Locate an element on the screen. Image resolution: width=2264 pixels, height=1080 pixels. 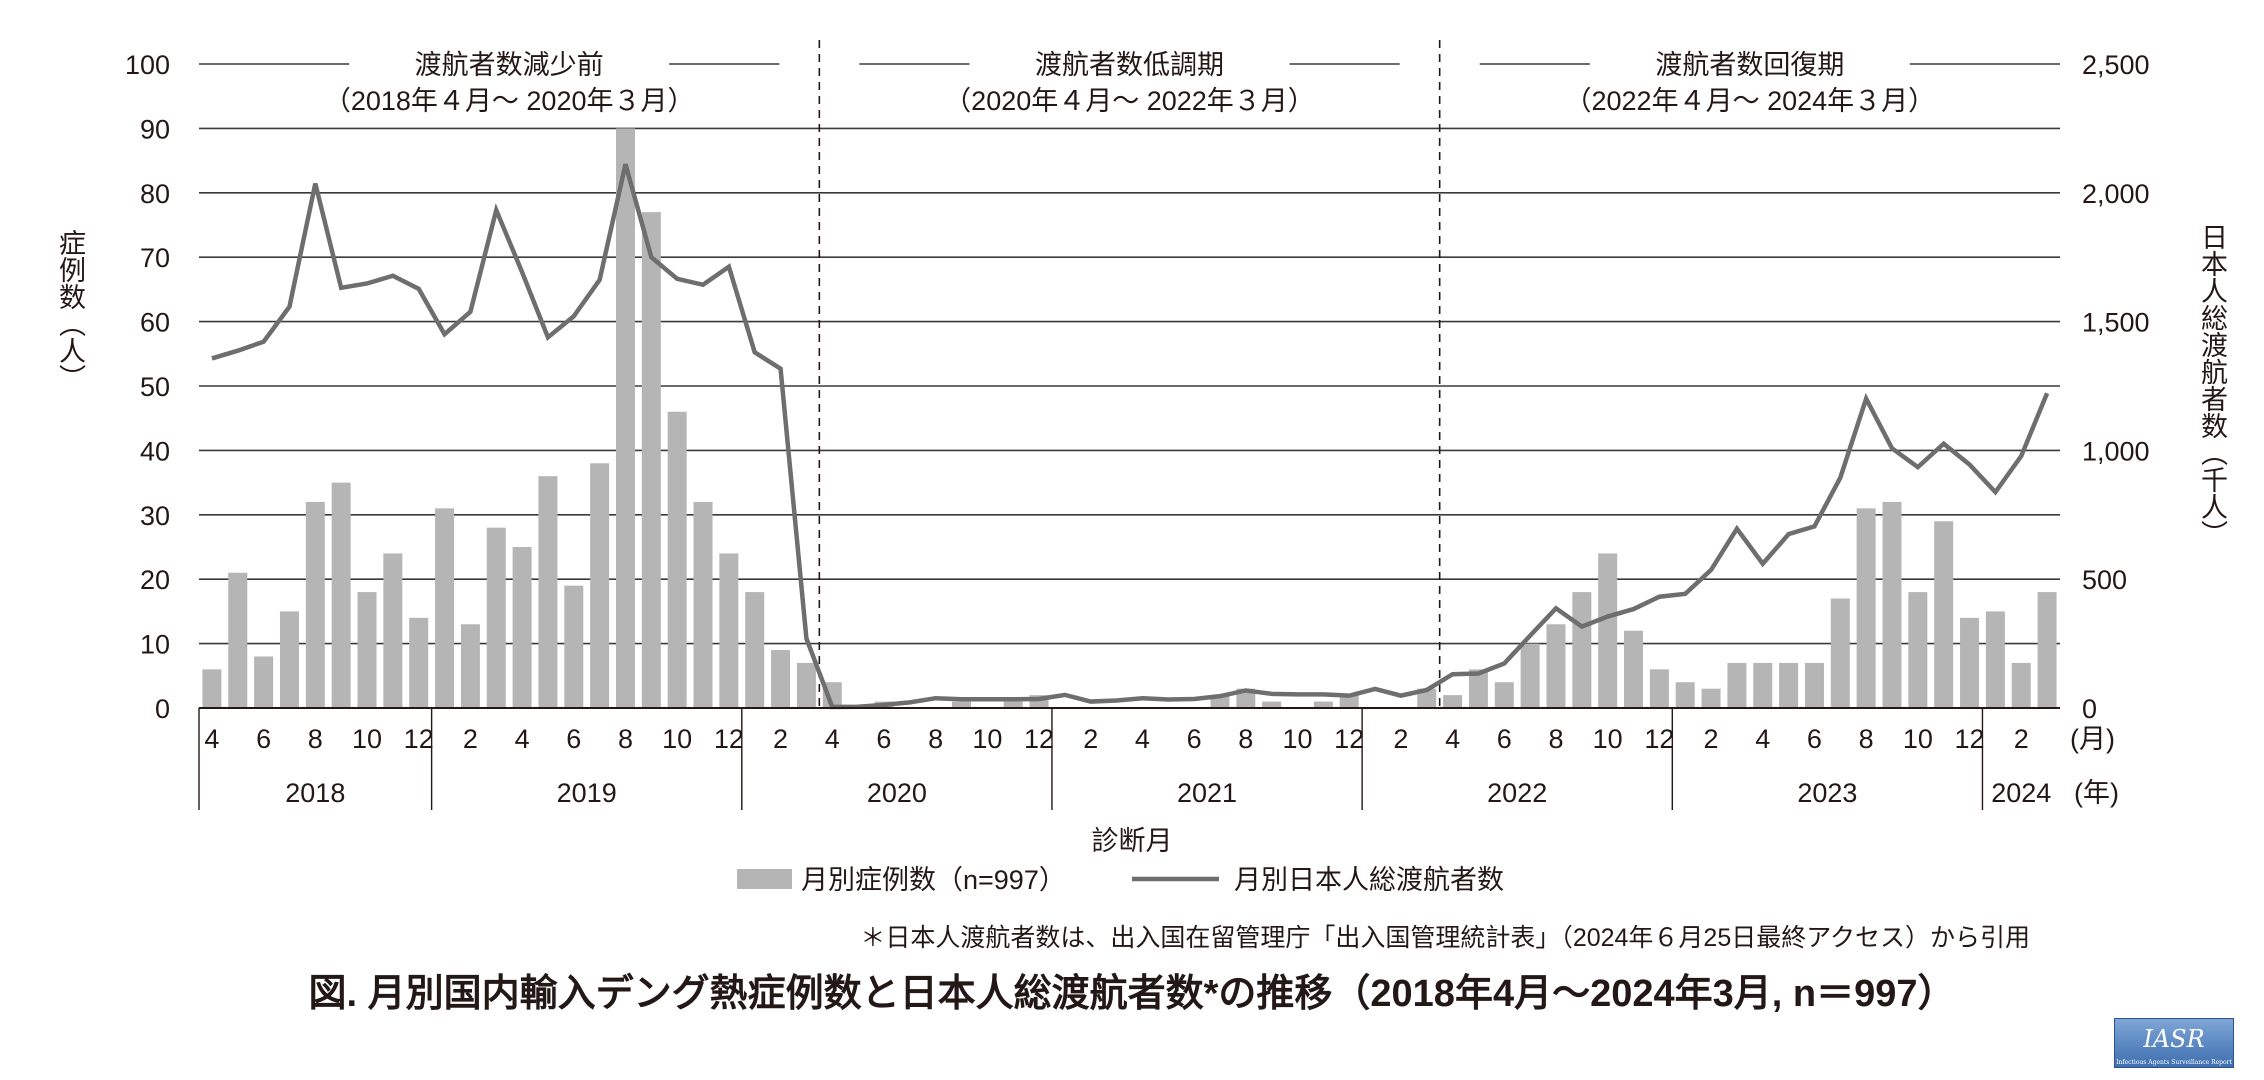
left-tick-label: 70 is located at coordinates (155, 258).